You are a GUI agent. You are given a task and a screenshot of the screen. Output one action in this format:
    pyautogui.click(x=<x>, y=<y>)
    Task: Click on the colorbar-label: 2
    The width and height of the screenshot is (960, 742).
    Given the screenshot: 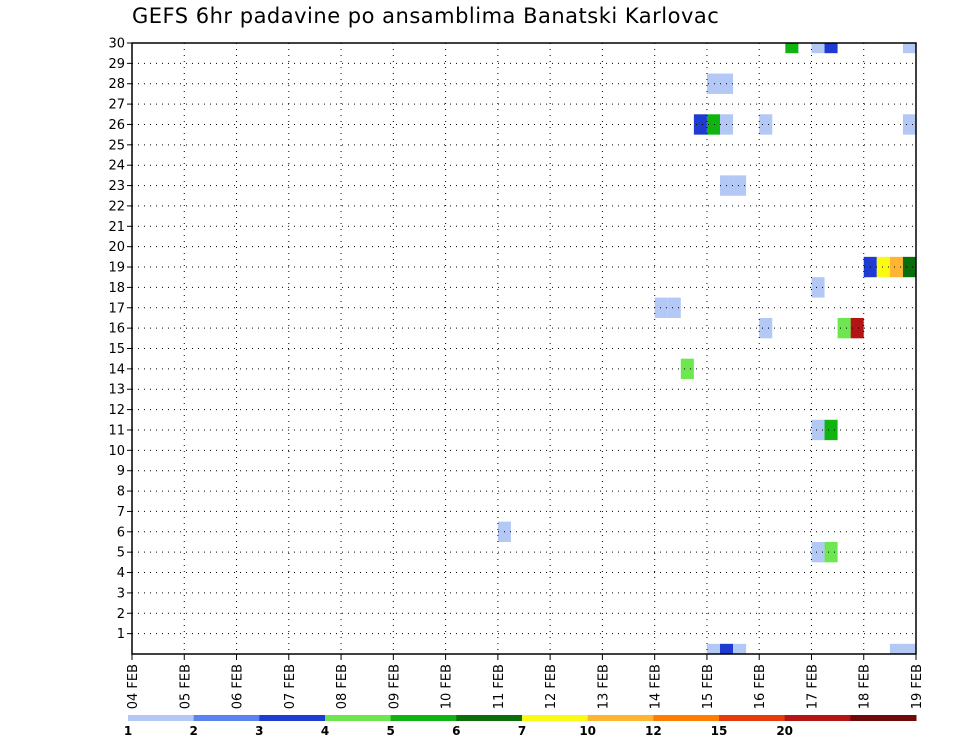 What is the action you would take?
    pyautogui.click(x=193, y=731)
    